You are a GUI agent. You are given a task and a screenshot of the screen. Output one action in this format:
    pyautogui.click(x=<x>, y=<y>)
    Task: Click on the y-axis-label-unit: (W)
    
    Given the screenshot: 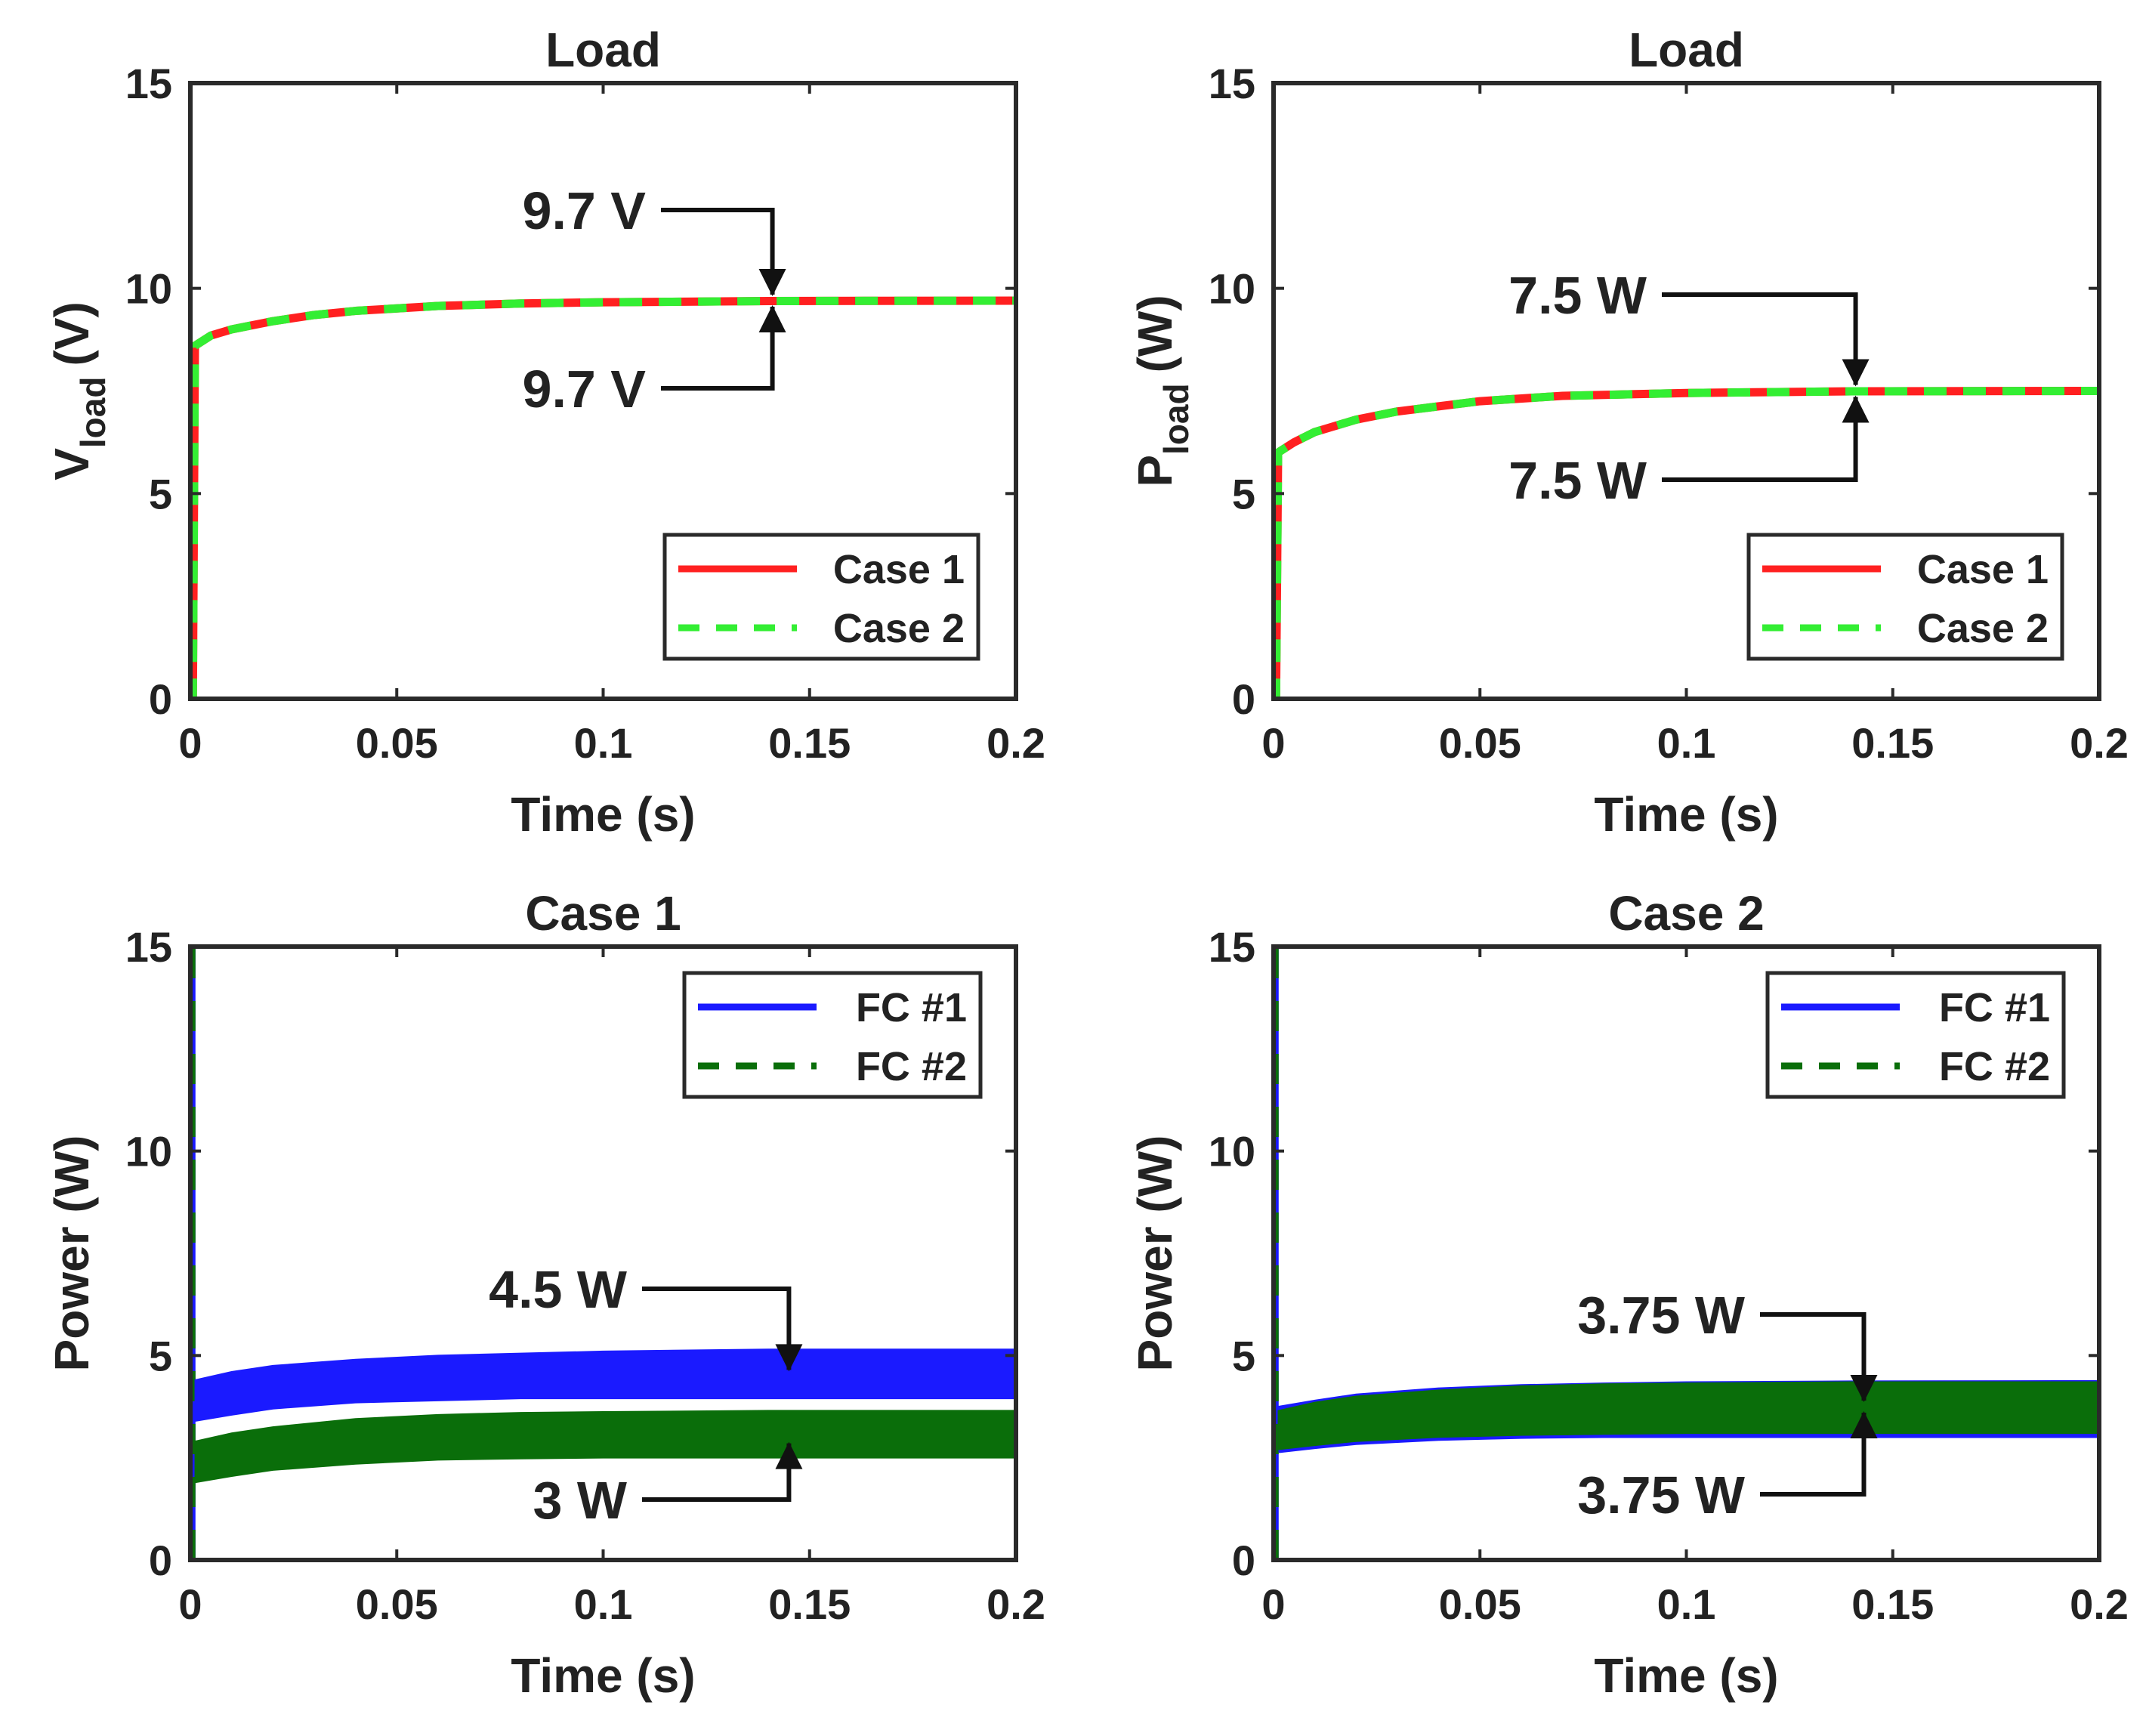 What is the action you would take?
    pyautogui.click(x=1155, y=333)
    